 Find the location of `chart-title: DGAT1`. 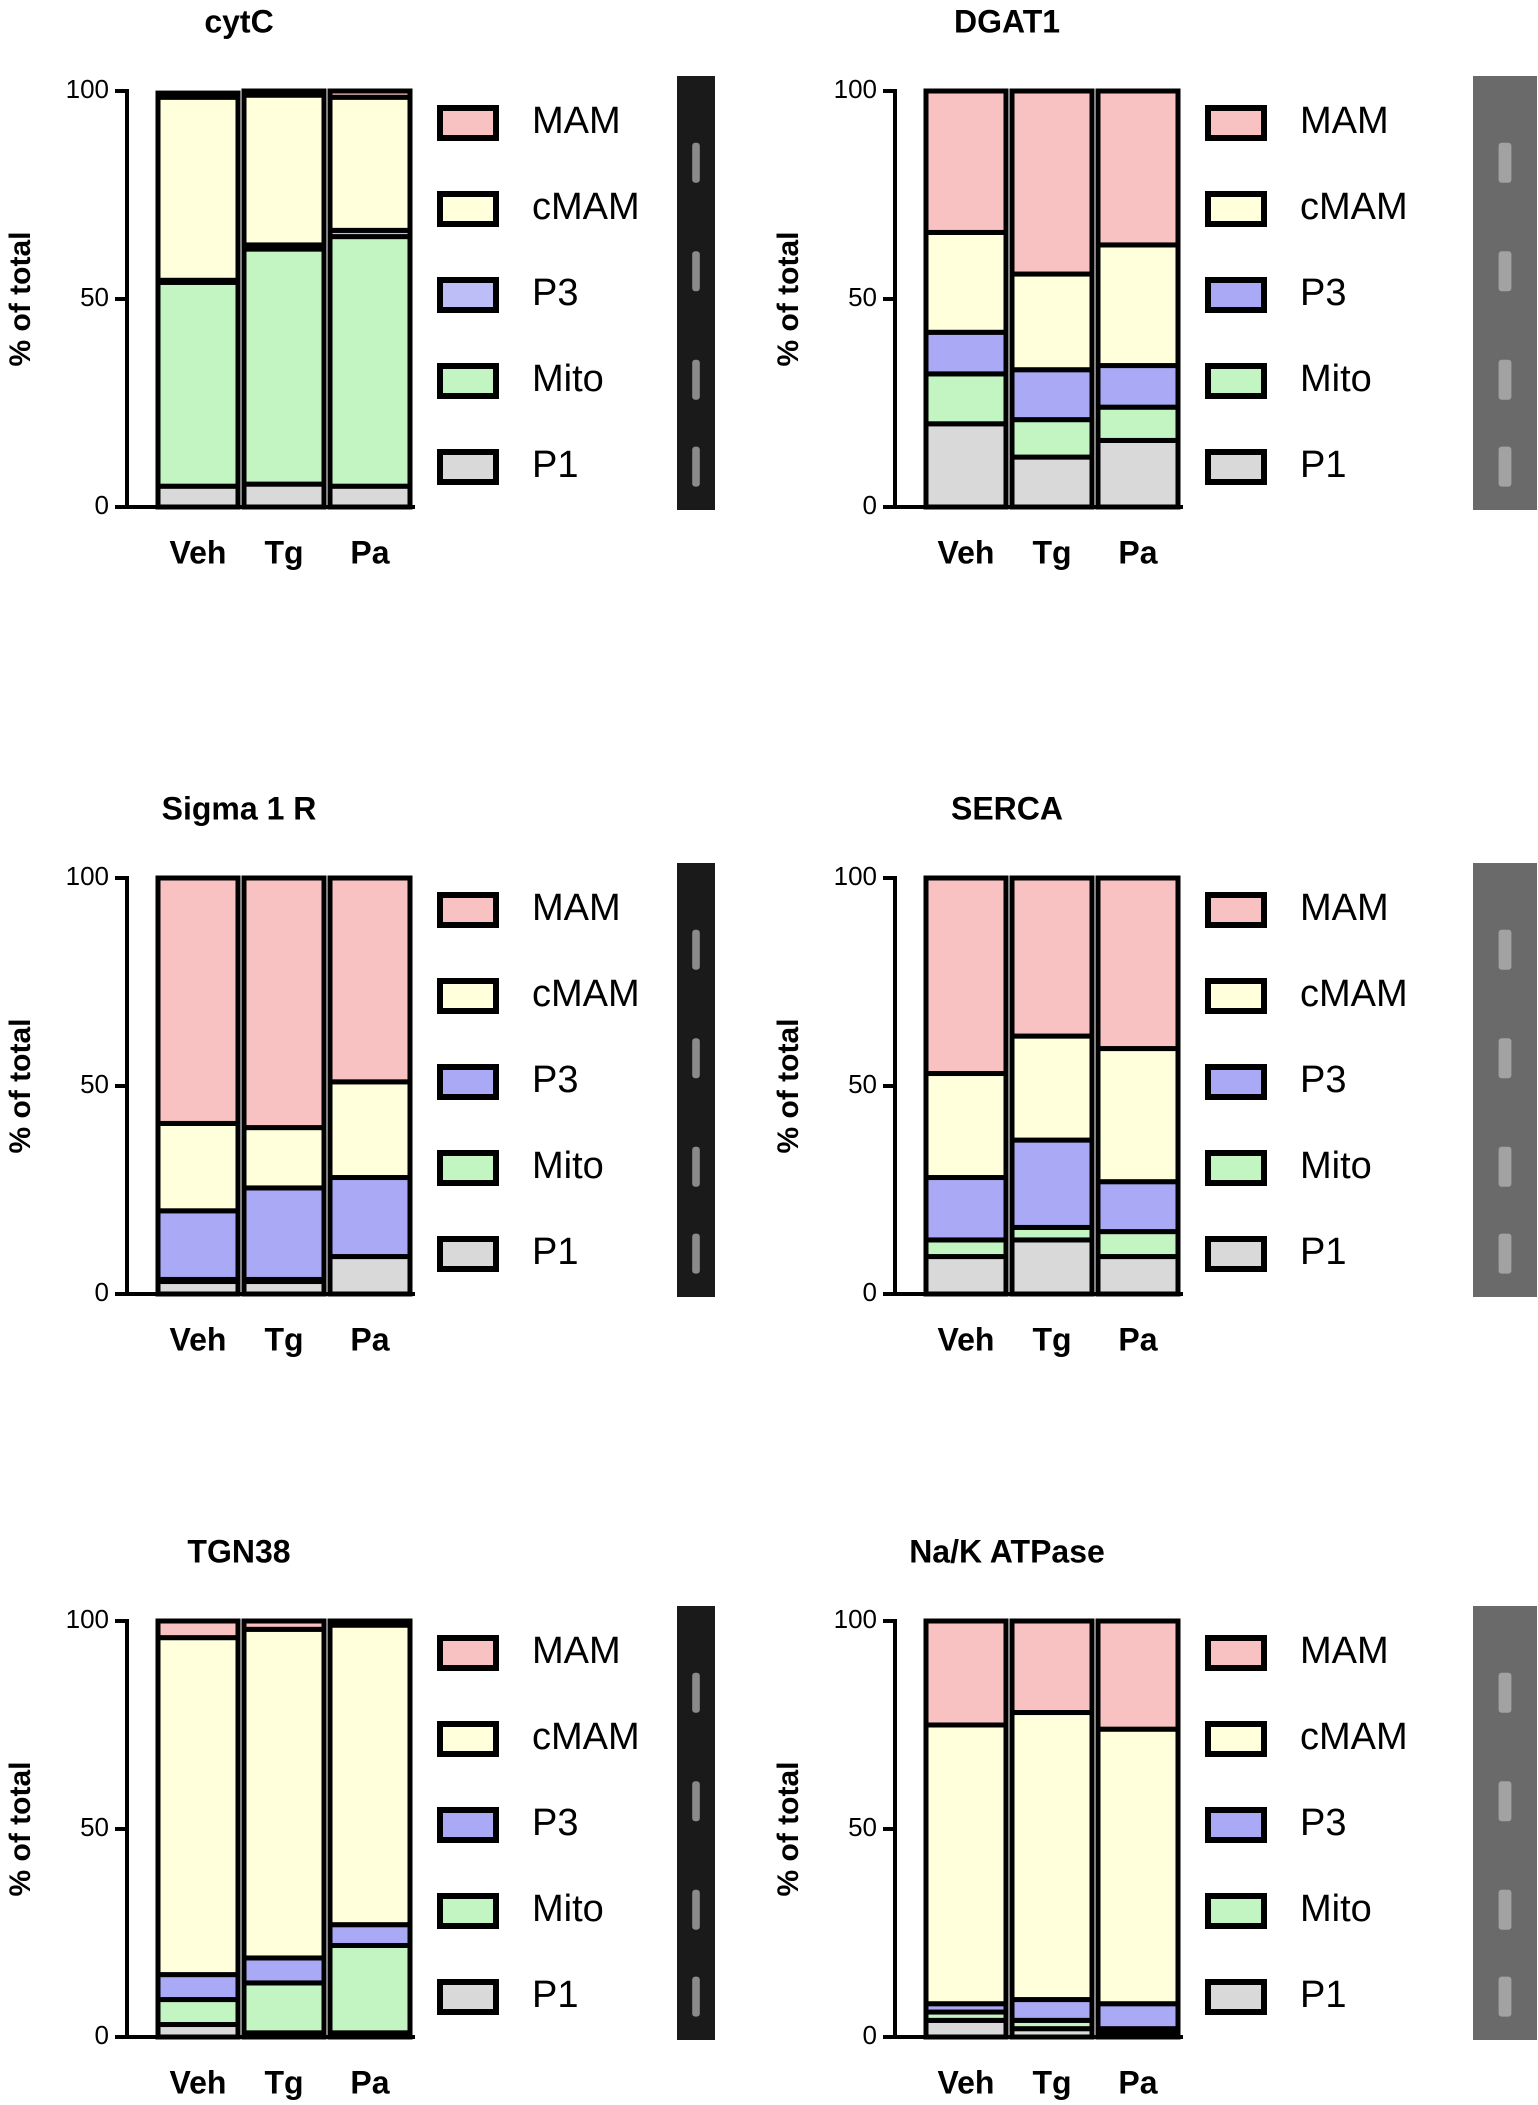

chart-title: DGAT1 is located at coordinates (1007, 21).